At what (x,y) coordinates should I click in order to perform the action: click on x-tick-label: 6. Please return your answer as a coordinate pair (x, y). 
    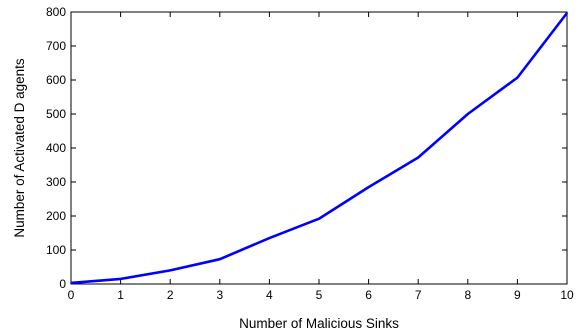
    Looking at the image, I should click on (368, 295).